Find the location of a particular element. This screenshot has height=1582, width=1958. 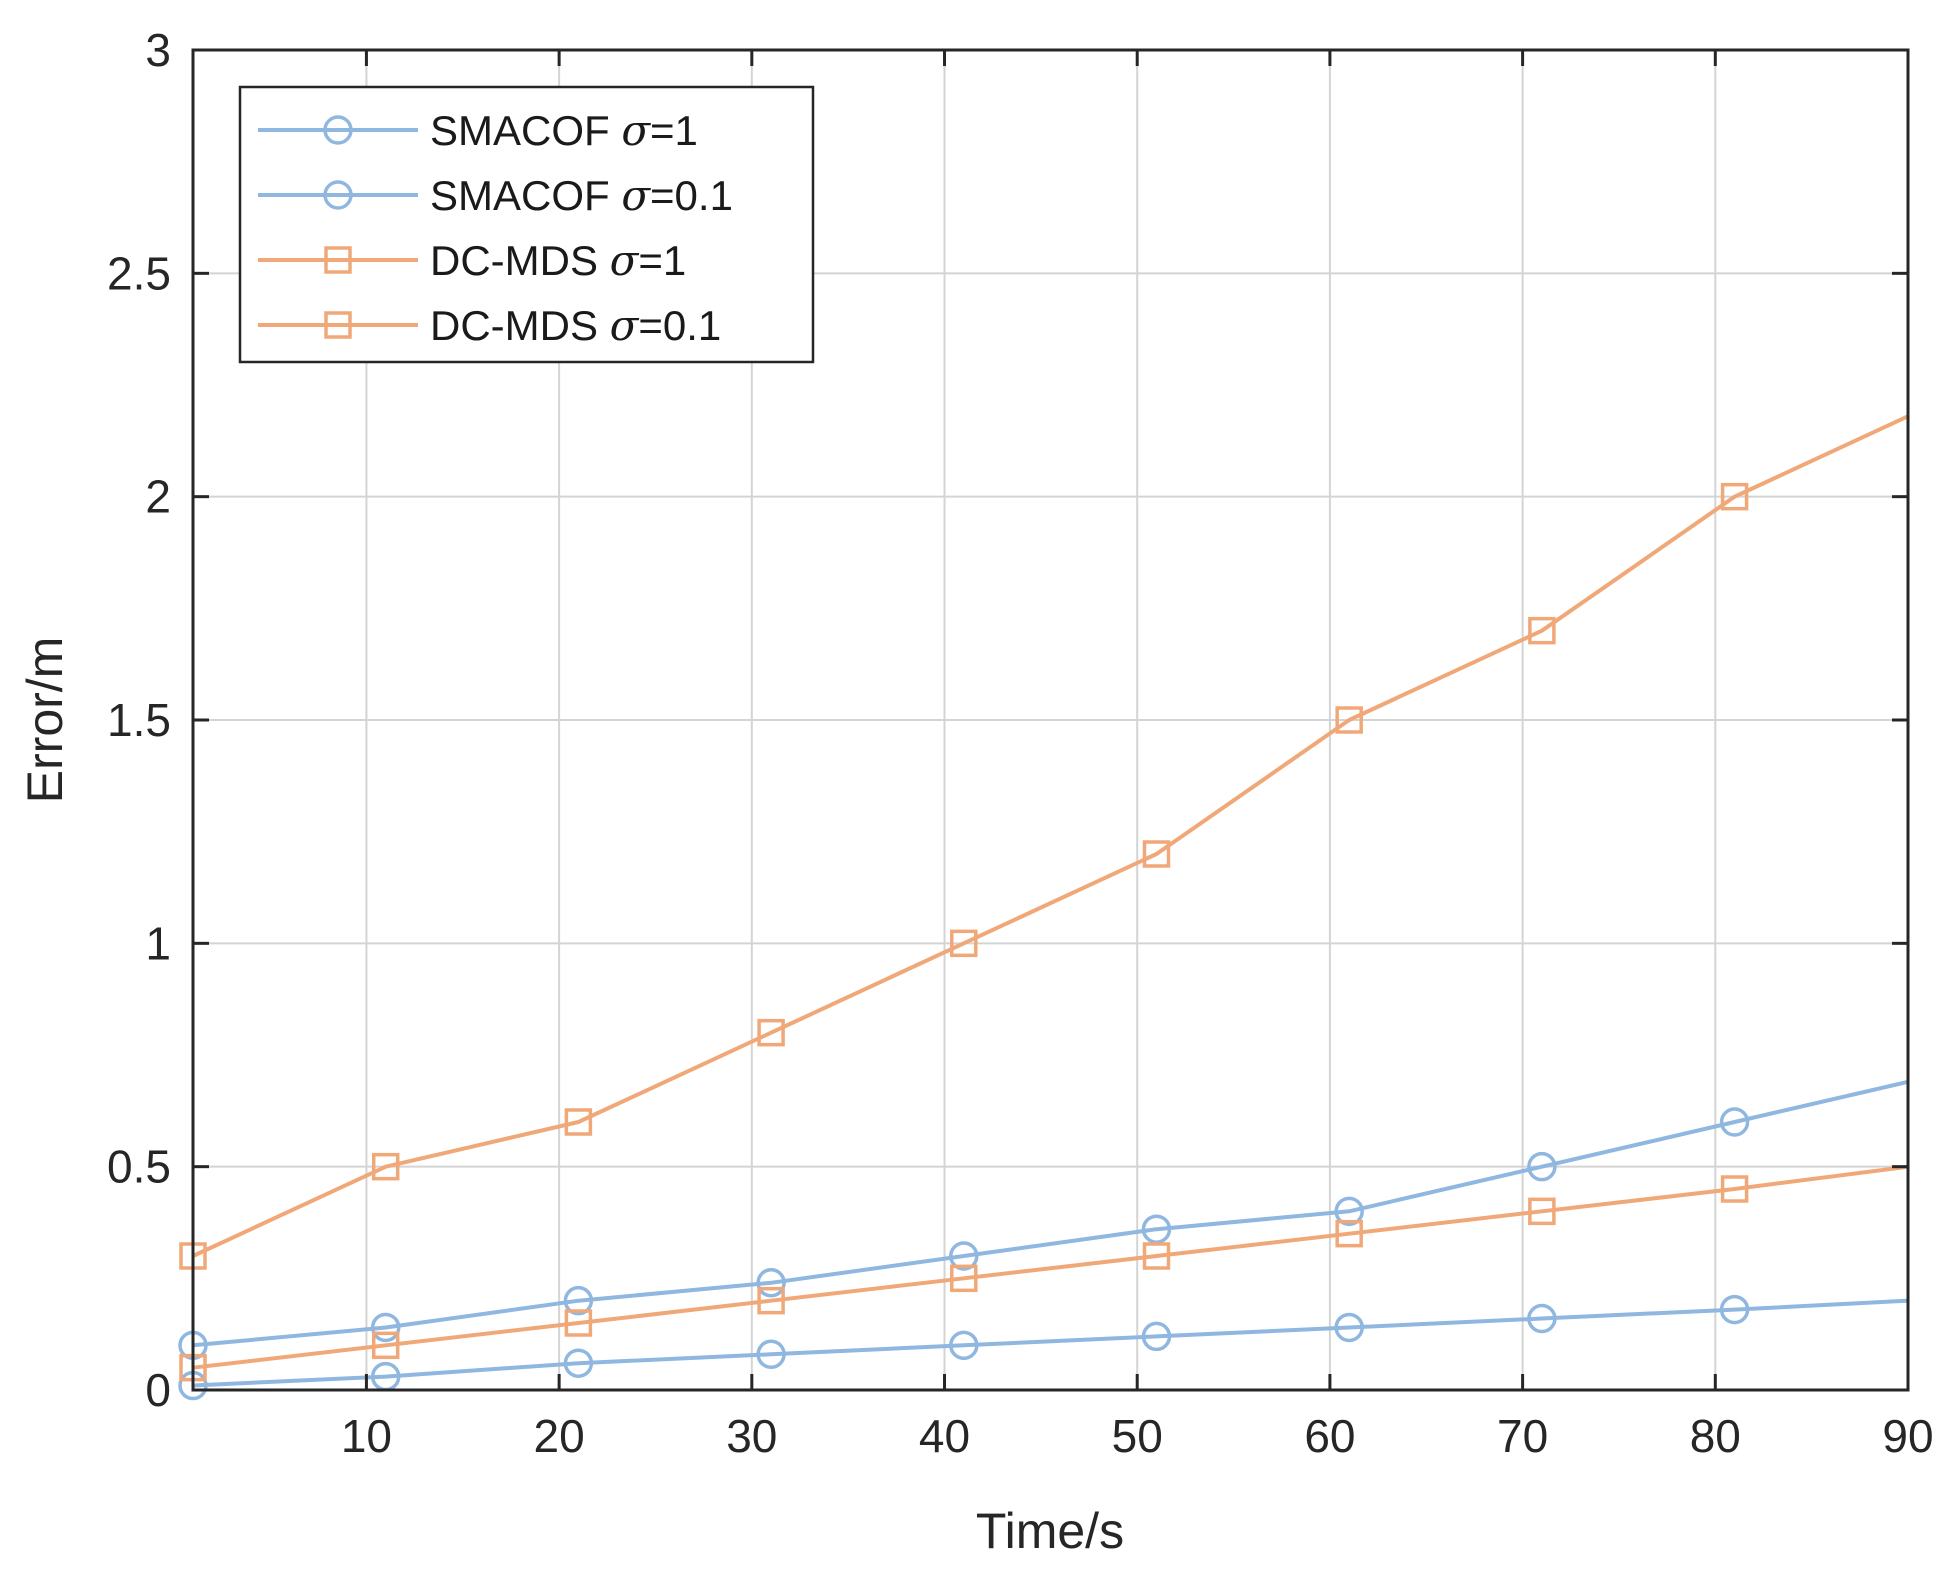

legend-entry: DC-MDS σ=1 is located at coordinates (472, 260).